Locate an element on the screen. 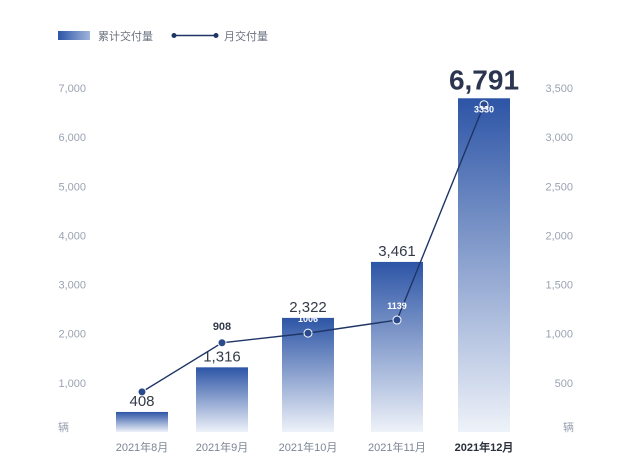  line-value-label: 1139 is located at coordinates (397, 306).